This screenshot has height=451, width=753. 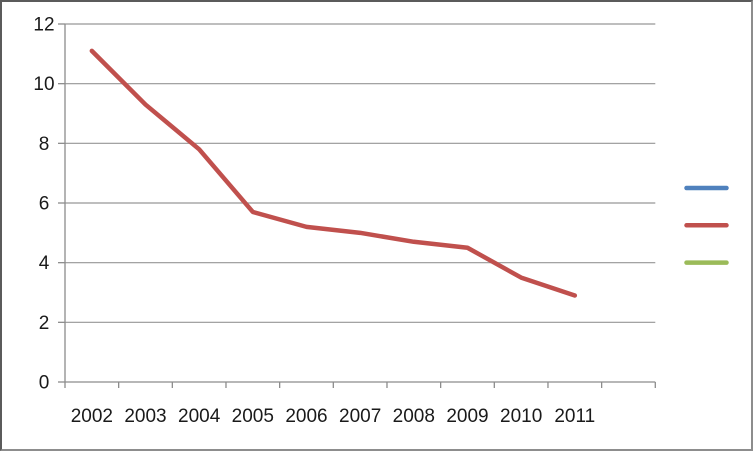 I want to click on y-tick-label: 4, so click(x=44, y=263).